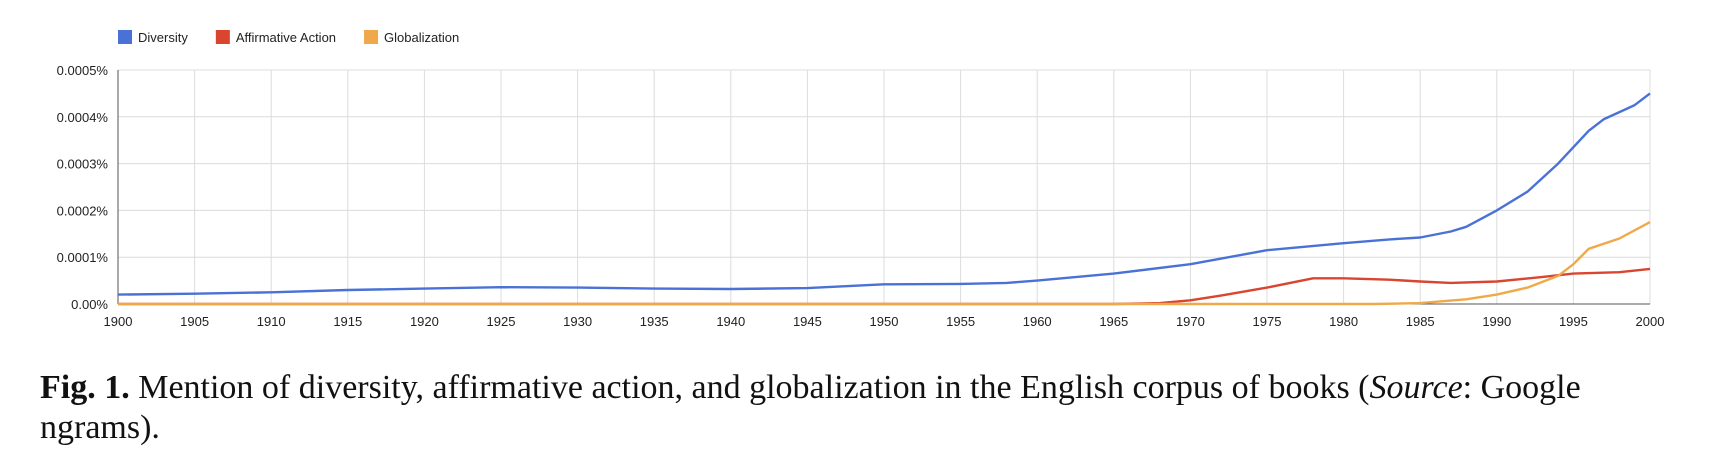  Describe the element at coordinates (347, 321) in the screenshot. I see `x-tick-label: 1915` at that location.